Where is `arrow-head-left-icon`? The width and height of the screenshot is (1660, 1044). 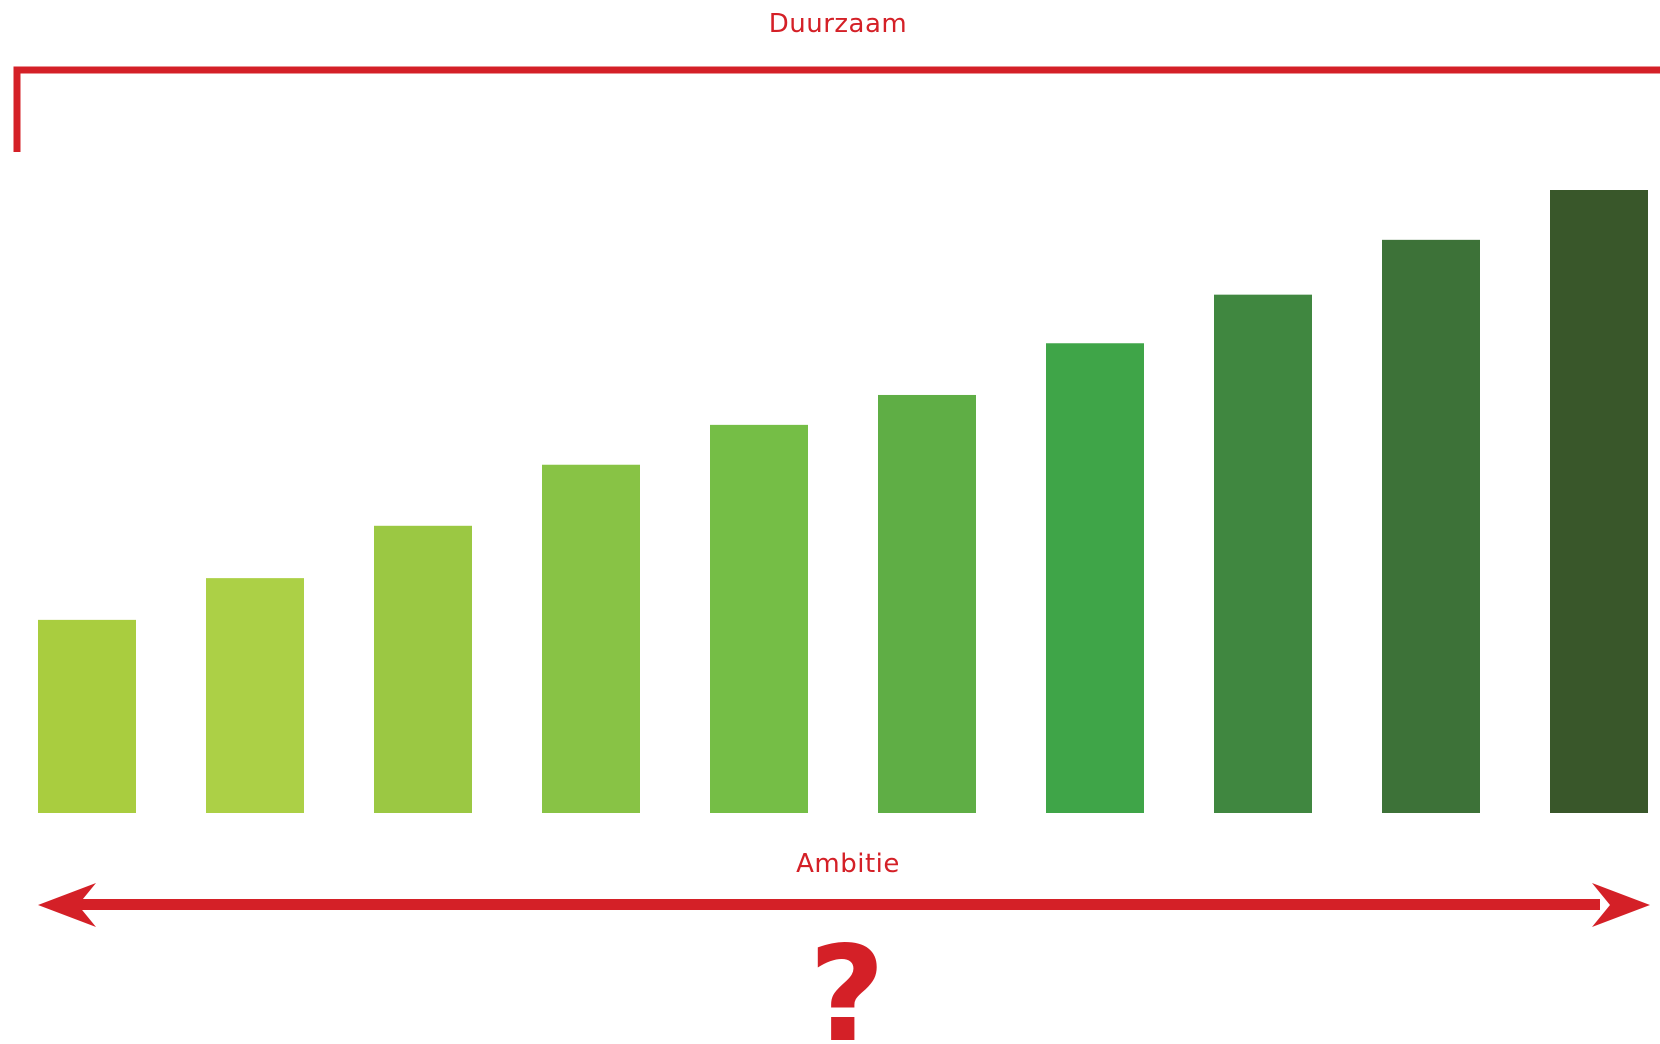
arrow-head-left-icon is located at coordinates (67, 905).